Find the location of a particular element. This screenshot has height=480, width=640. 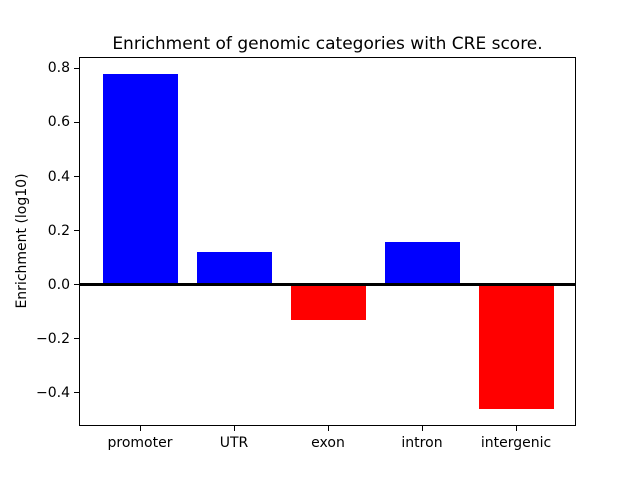

y-tick-label: 0.0 is located at coordinates (58, 284).